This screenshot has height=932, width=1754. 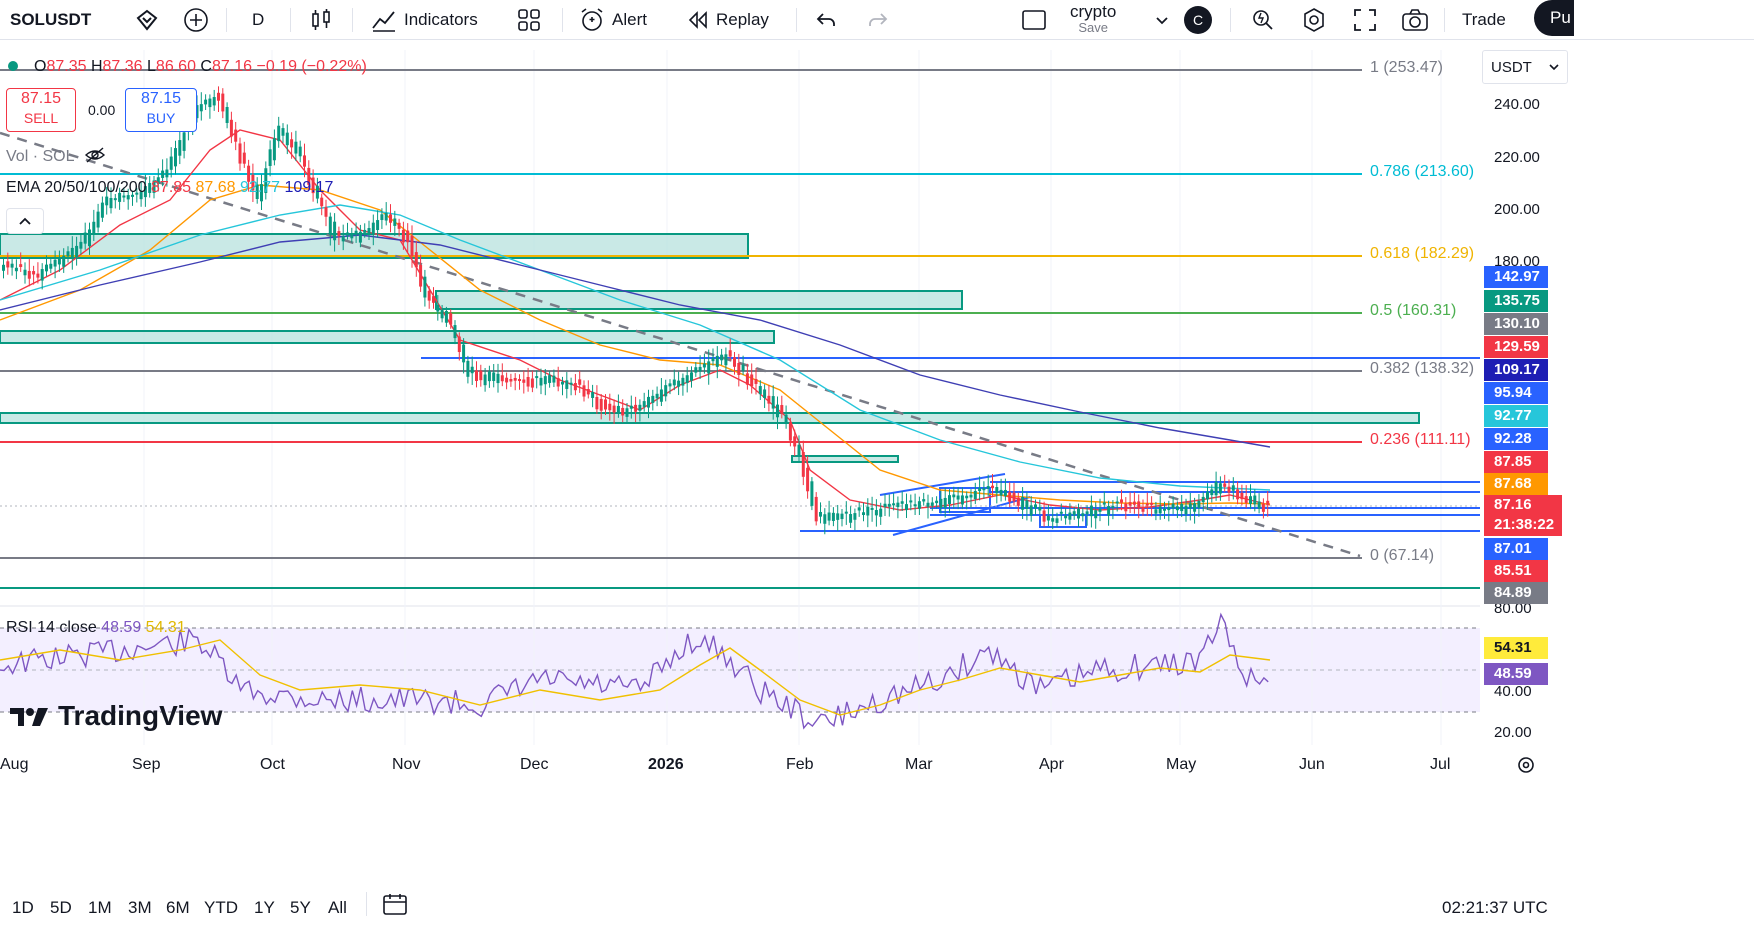 What do you see at coordinates (300, 907) in the screenshot?
I see `range-5y: 5Y` at bounding box center [300, 907].